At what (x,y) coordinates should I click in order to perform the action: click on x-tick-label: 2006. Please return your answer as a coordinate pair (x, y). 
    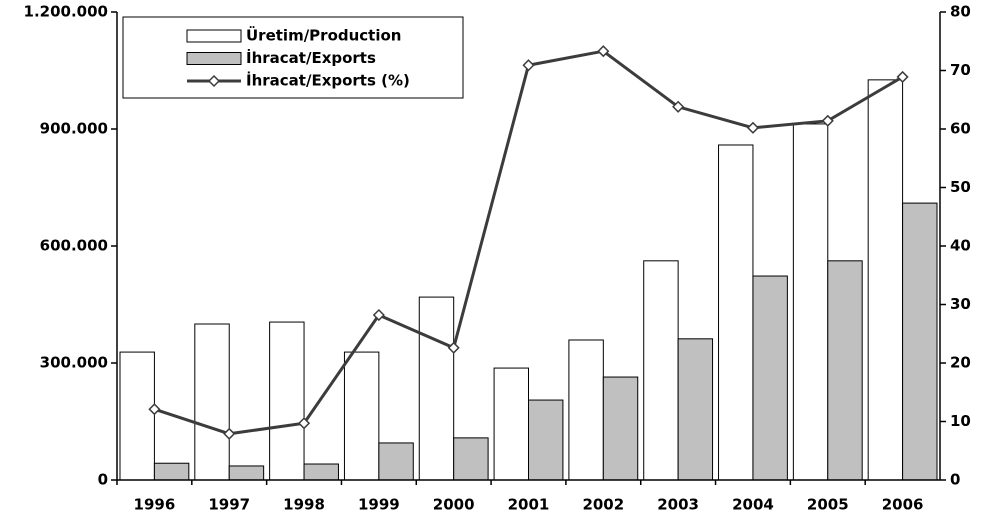
    Looking at the image, I should click on (903, 505).